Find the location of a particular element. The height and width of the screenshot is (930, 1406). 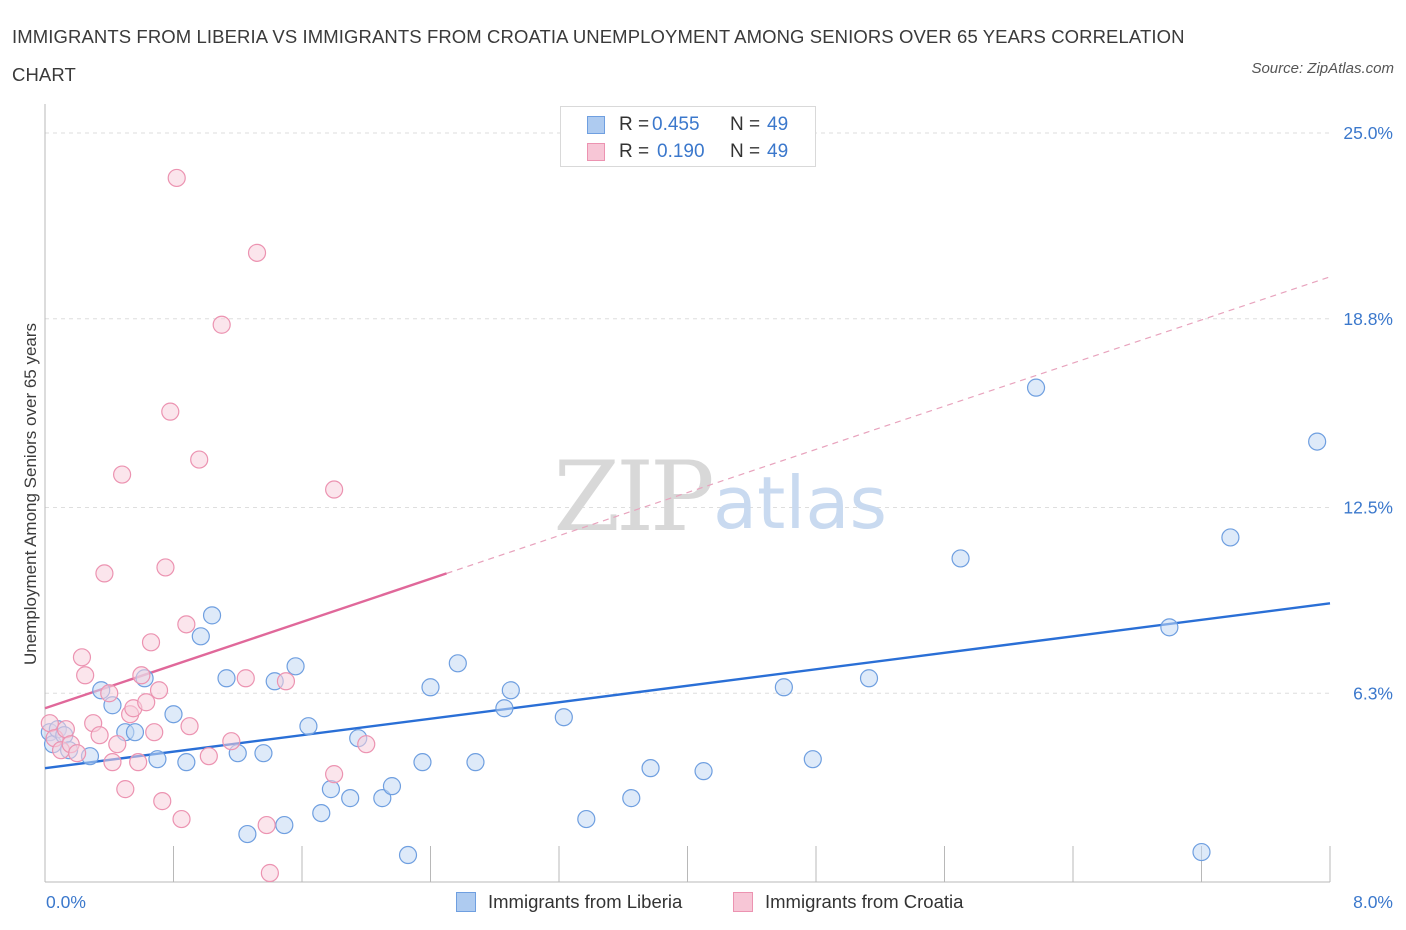

y-tick-label: 25.0% is located at coordinates (1368, 133).